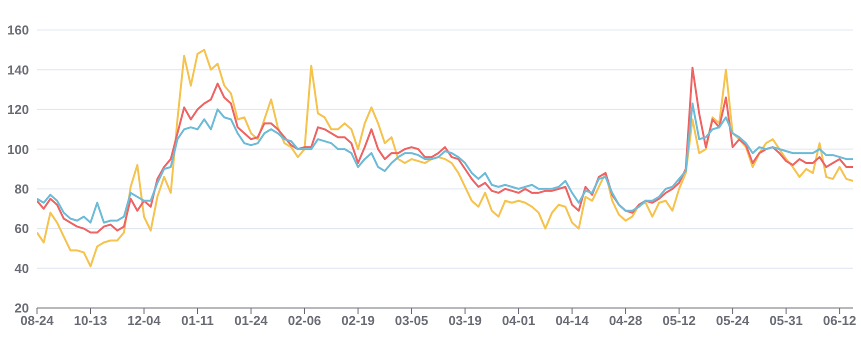 This screenshot has width=861, height=346. I want to click on x-tick-label: 05-24, so click(733, 320).